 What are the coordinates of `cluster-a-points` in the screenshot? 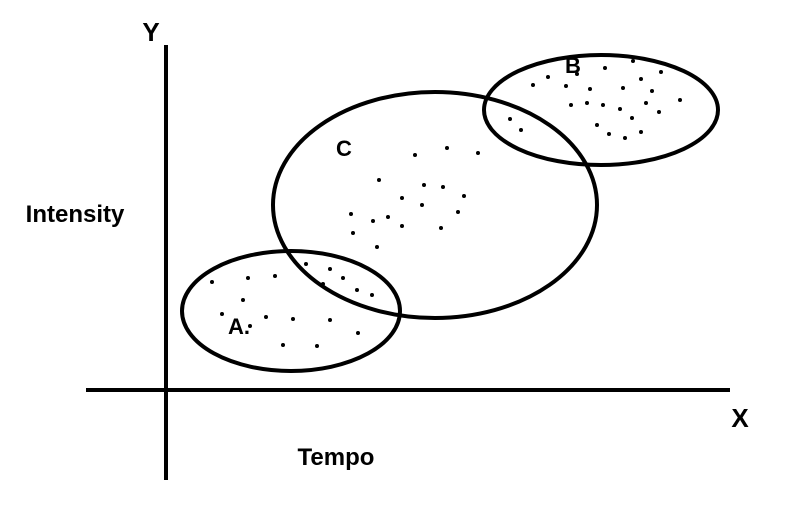 It's located at (292, 305).